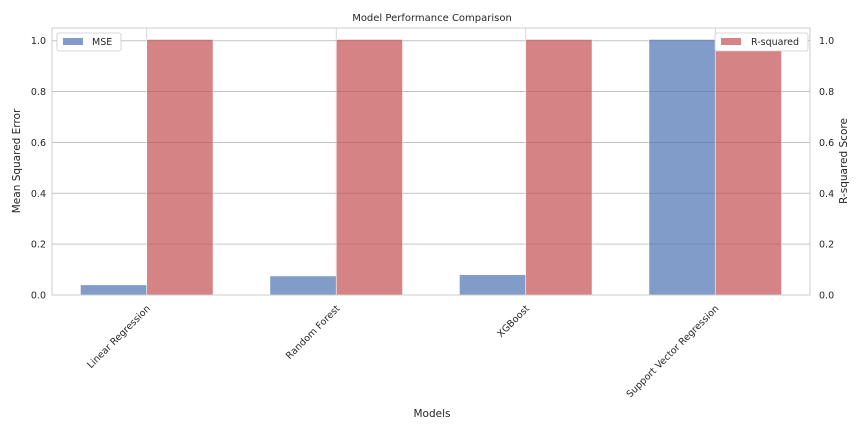 The width and height of the screenshot is (864, 432). What do you see at coordinates (826, 41) in the screenshot?
I see `right-y-tick-label: 1.0` at bounding box center [826, 41].